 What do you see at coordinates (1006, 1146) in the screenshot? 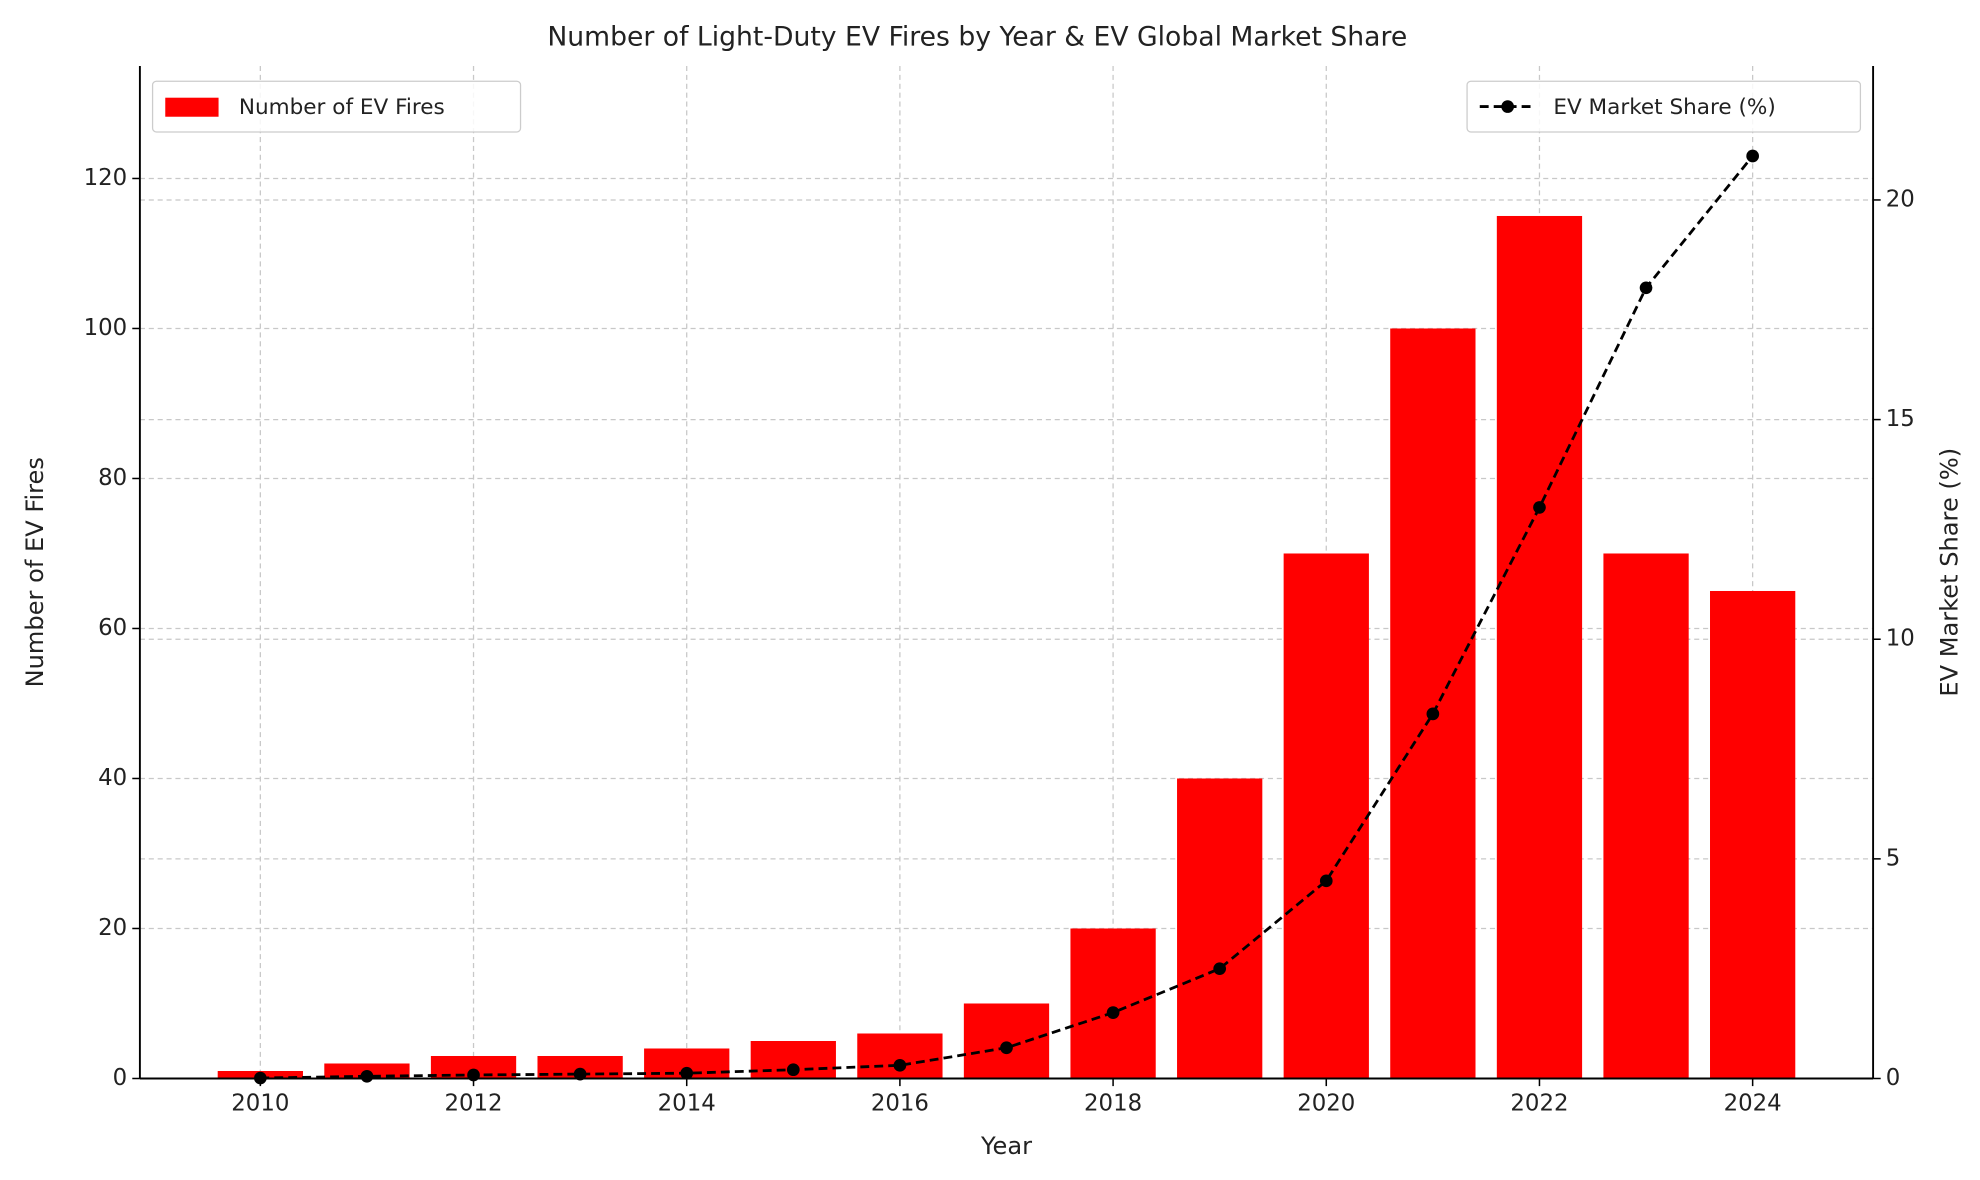
I see `x-axis-label: Year` at bounding box center [1006, 1146].